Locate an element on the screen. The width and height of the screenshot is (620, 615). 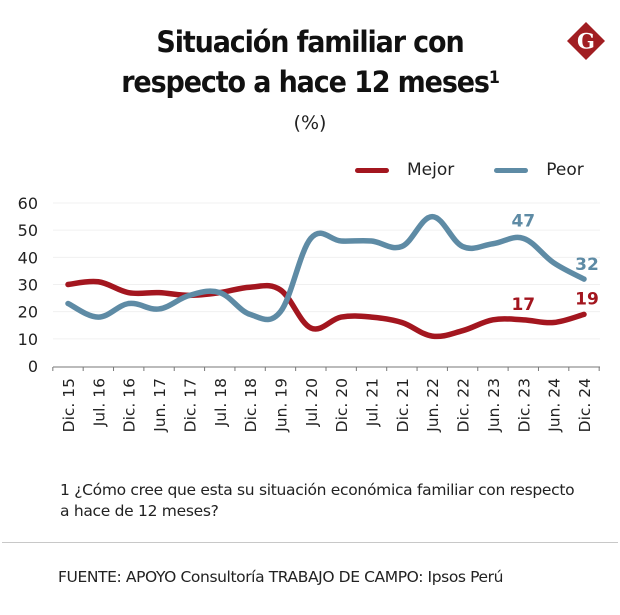
x-tick-label: Jul. 18 is located at coordinates (221, 402).